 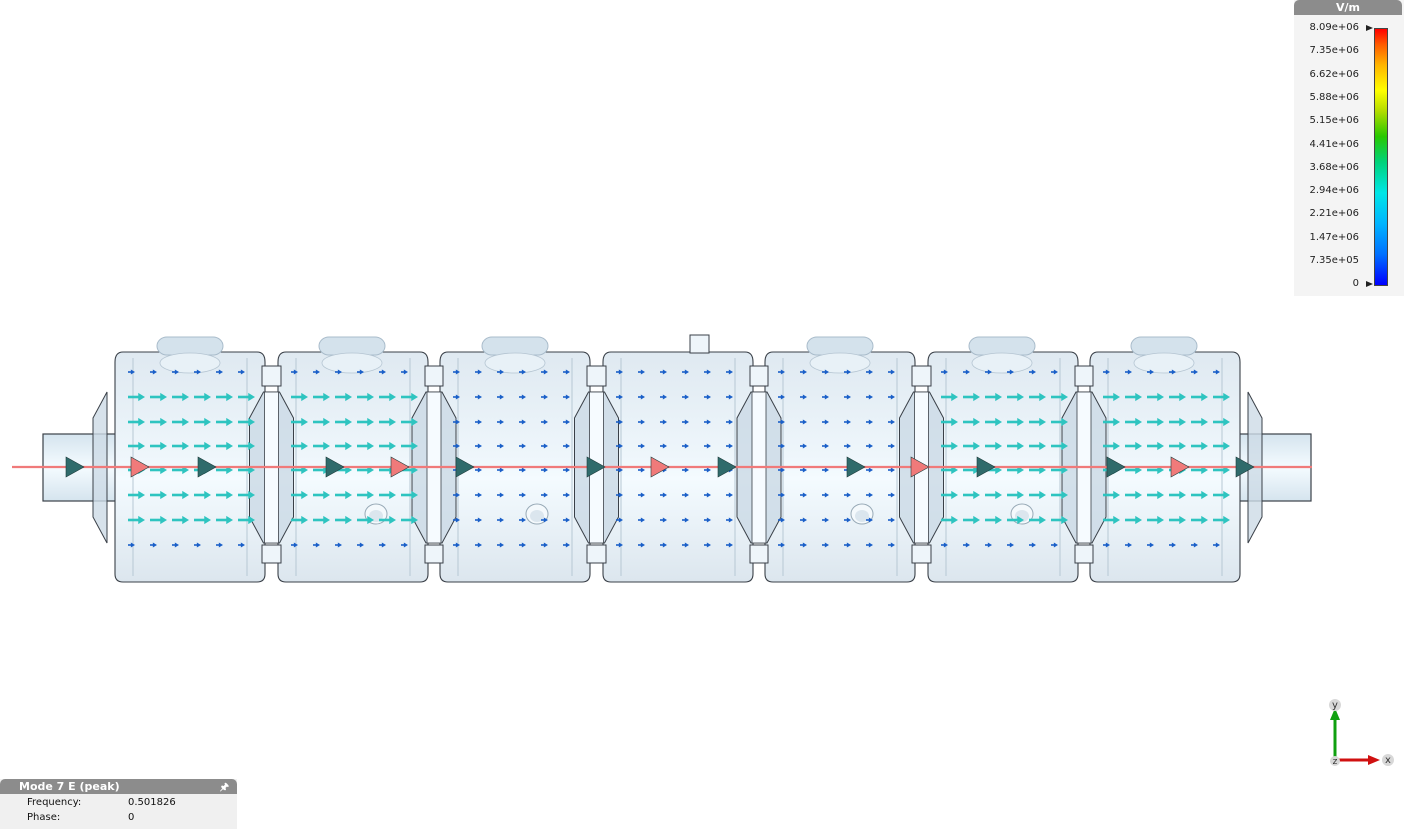 I want to click on frequency-label: Frequency:, so click(x=54, y=802).